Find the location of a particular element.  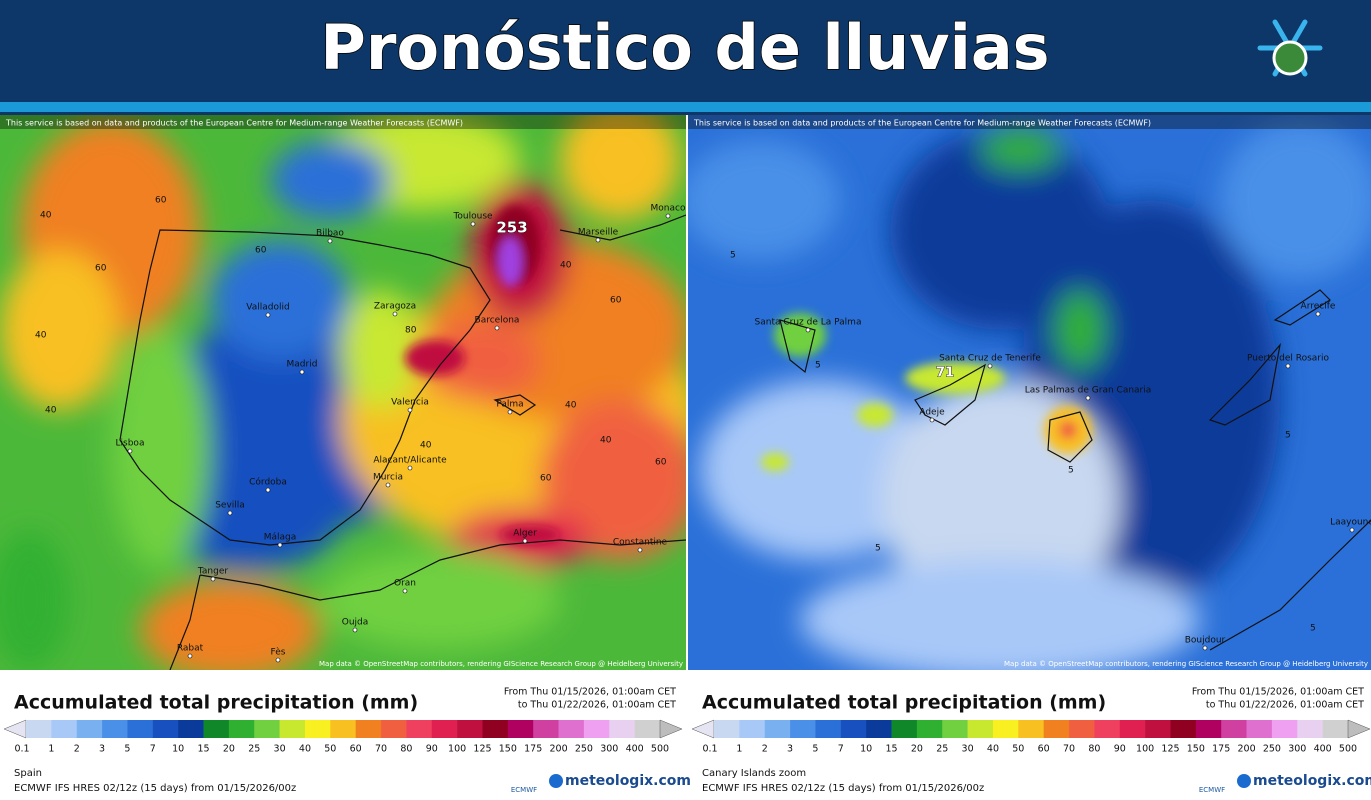

max-value: 71 is located at coordinates (945, 373).